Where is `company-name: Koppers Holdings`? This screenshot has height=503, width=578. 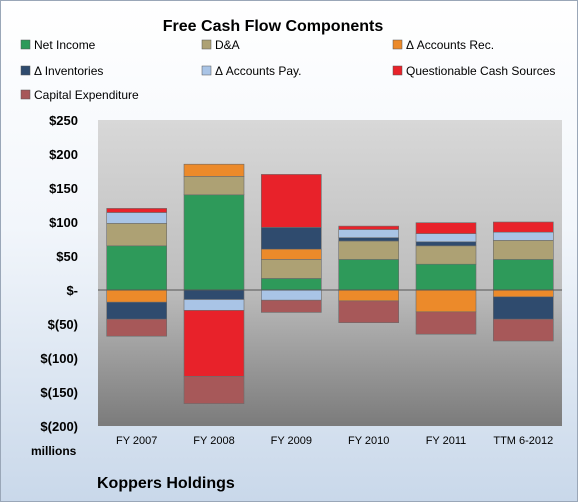 company-name: Koppers Holdings is located at coordinates (166, 483).